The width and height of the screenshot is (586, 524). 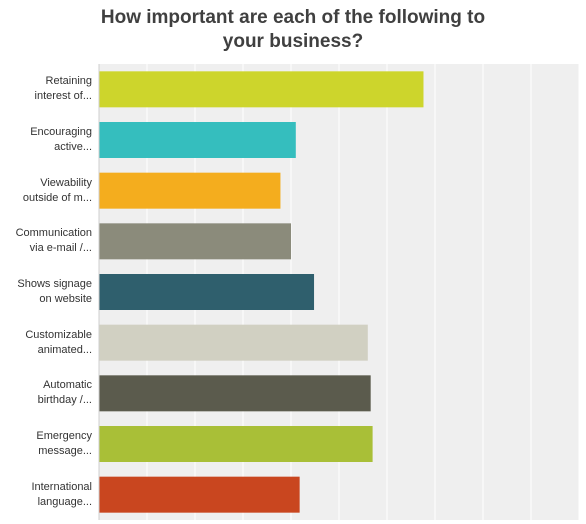 I want to click on category-label: Shows signage on website, so click(x=46, y=292).